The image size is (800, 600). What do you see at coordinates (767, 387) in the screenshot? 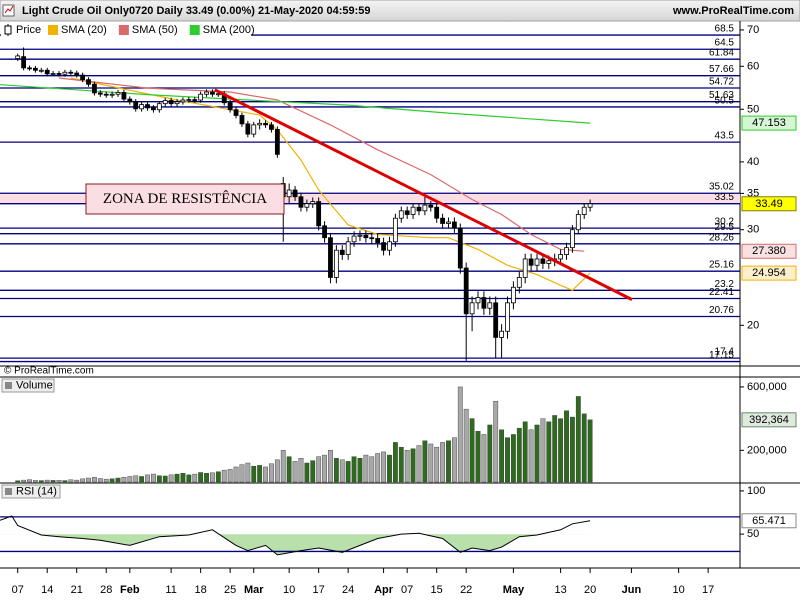
I see `y-tick-label: 600,000` at bounding box center [767, 387].